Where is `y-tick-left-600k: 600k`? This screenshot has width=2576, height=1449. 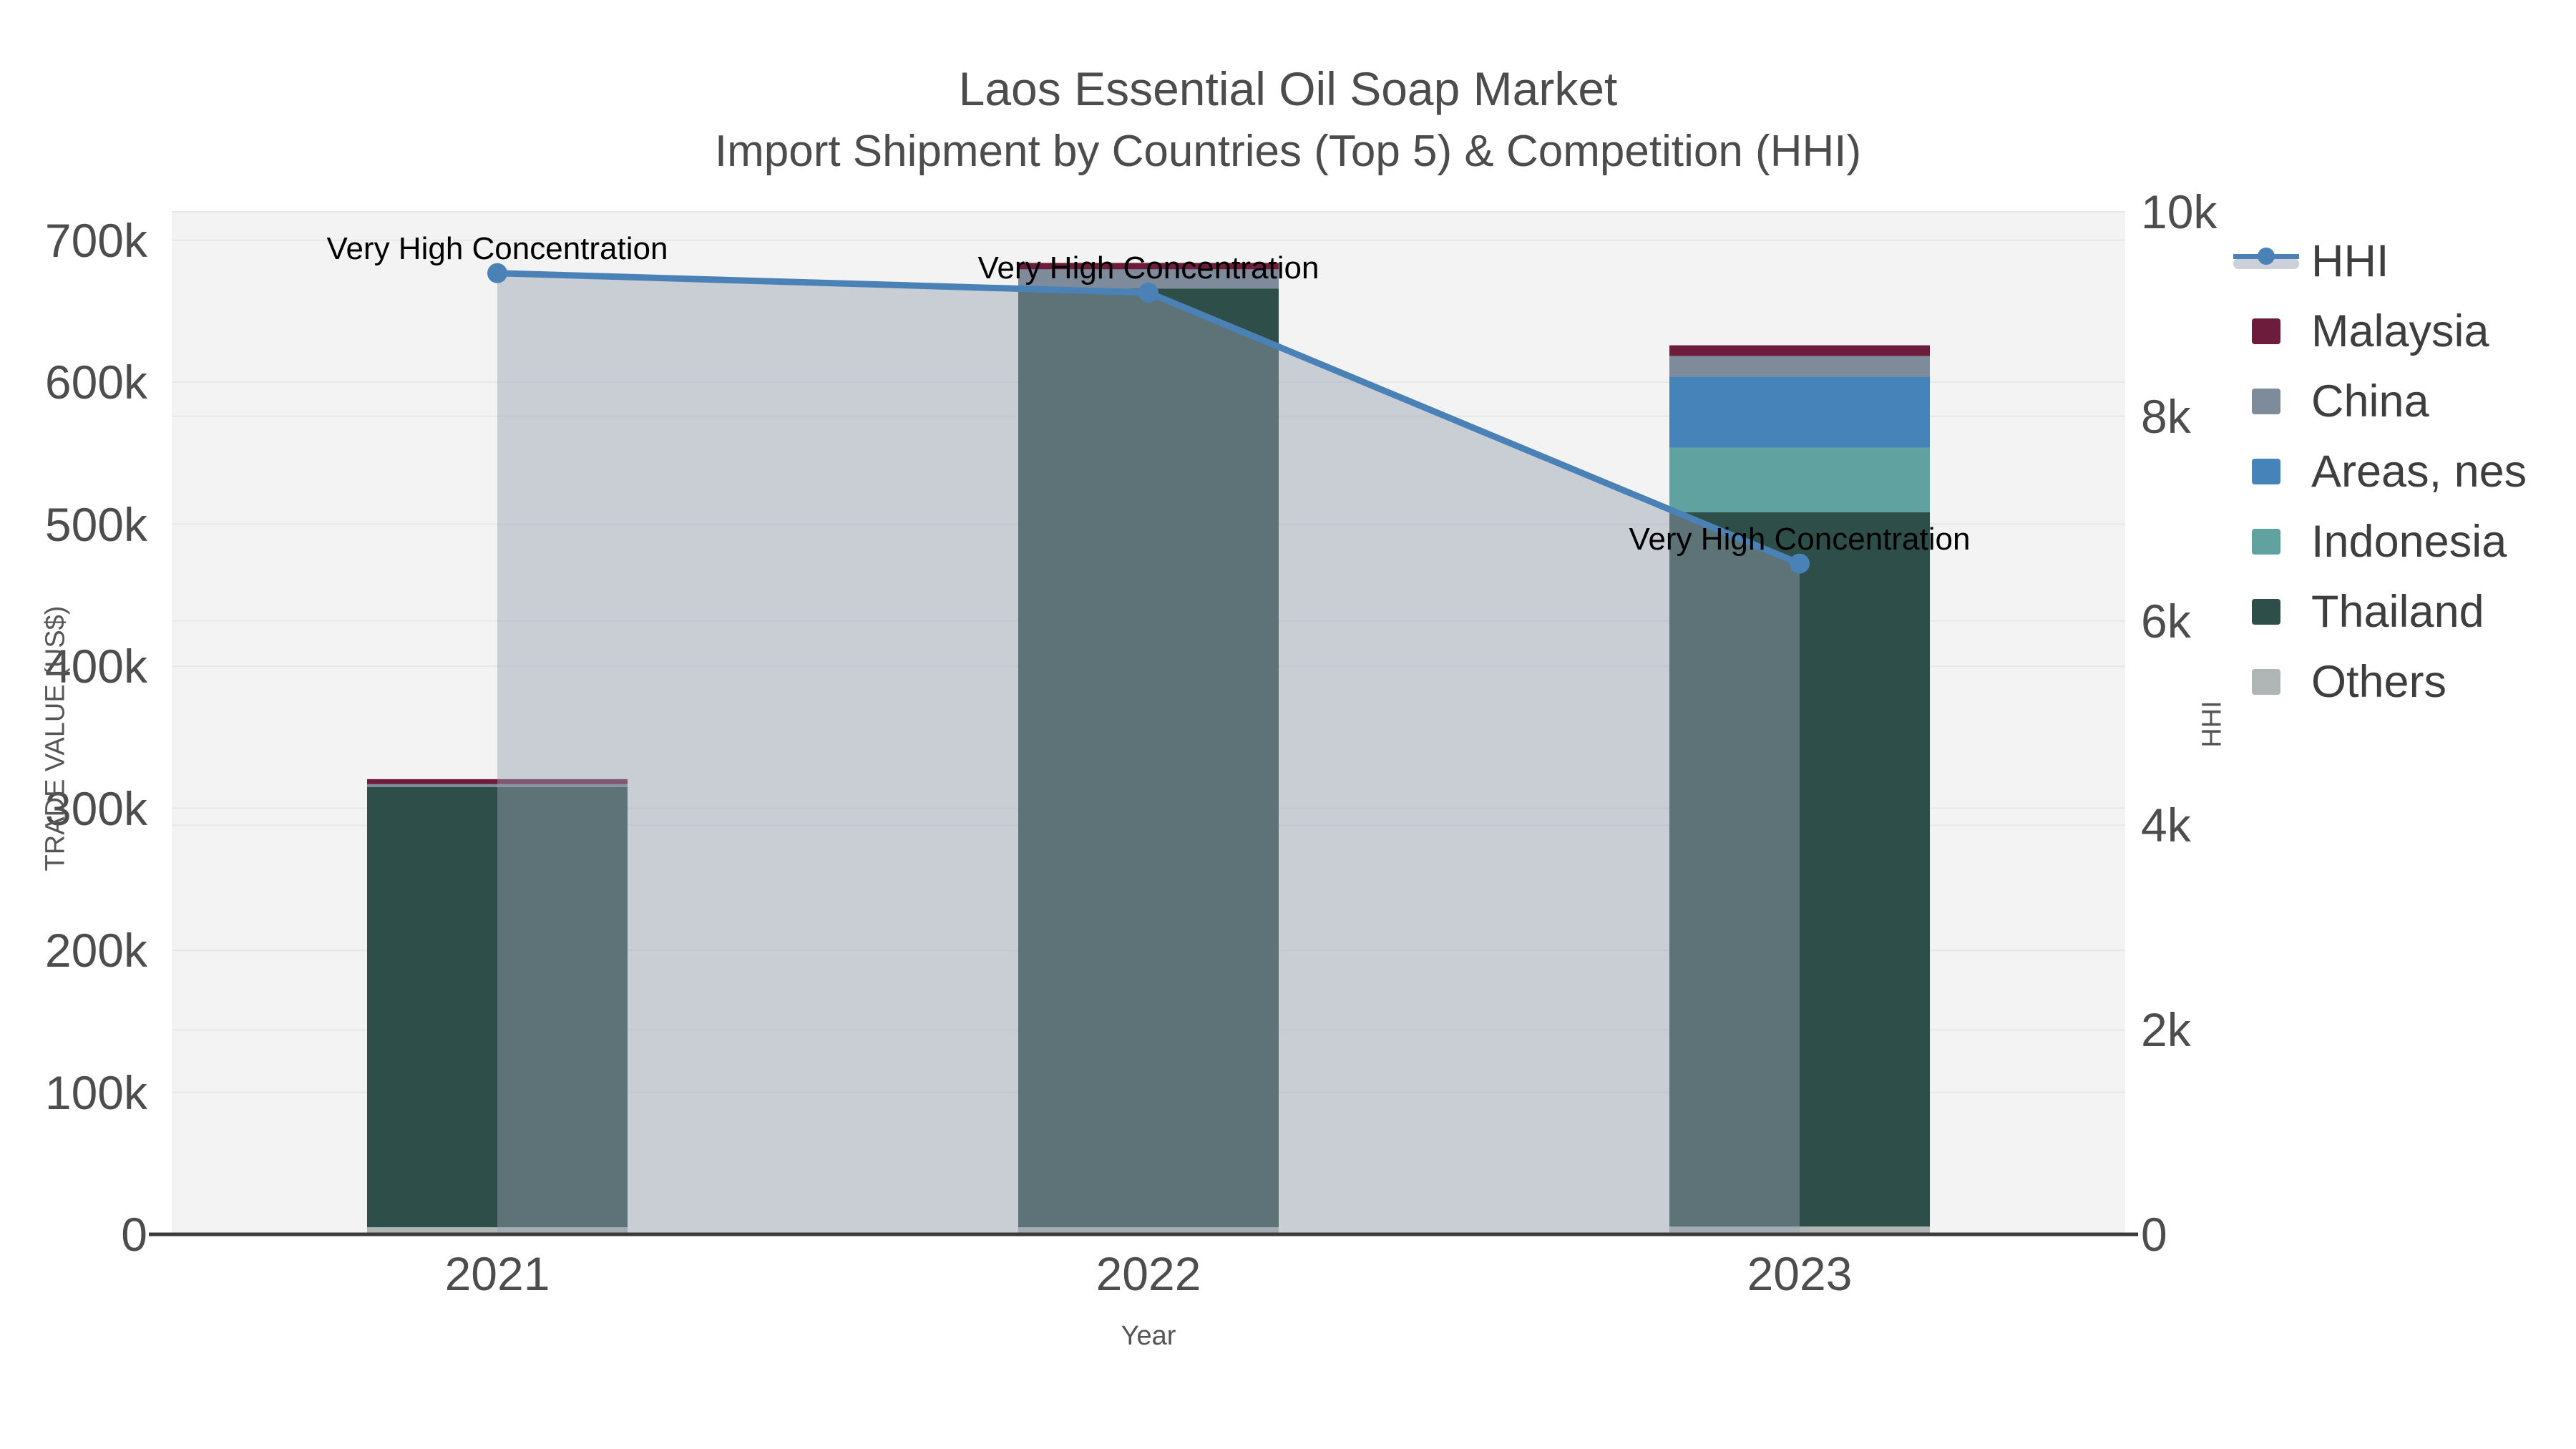 y-tick-left-600k: 600k is located at coordinates (95, 382).